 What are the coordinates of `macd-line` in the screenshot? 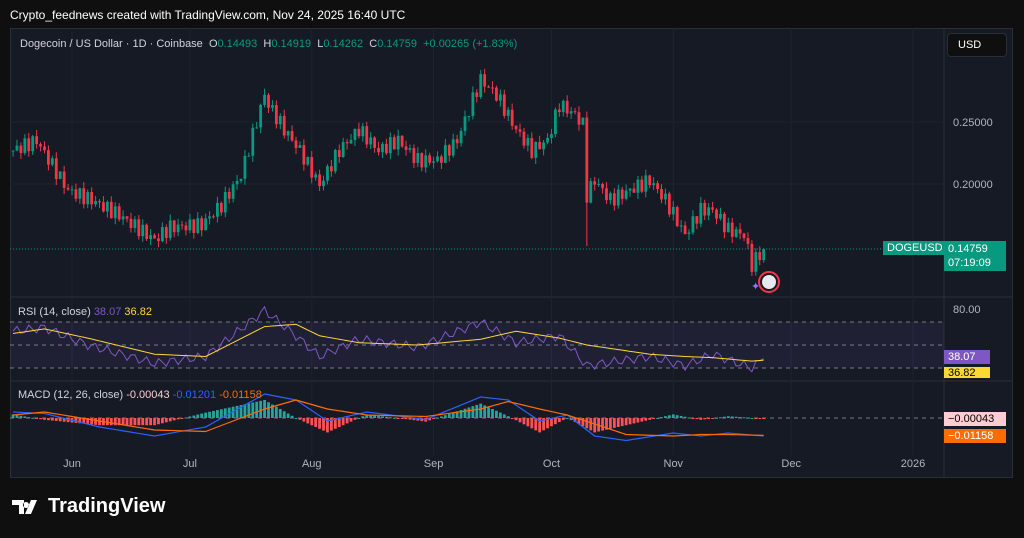 It's located at (388, 417).